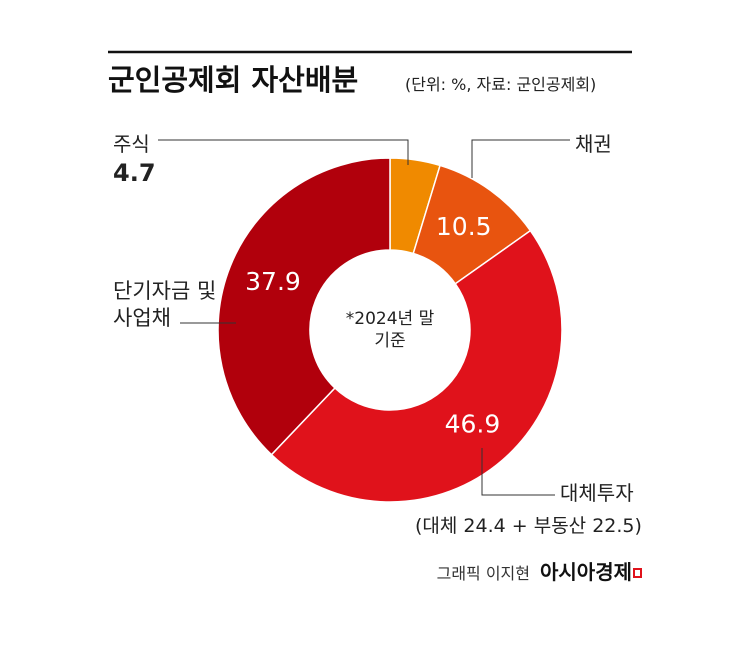 Image resolution: width=745 pixels, height=645 pixels. What do you see at coordinates (273, 281) in the screenshot?
I see `value-label: 37.9` at bounding box center [273, 281].